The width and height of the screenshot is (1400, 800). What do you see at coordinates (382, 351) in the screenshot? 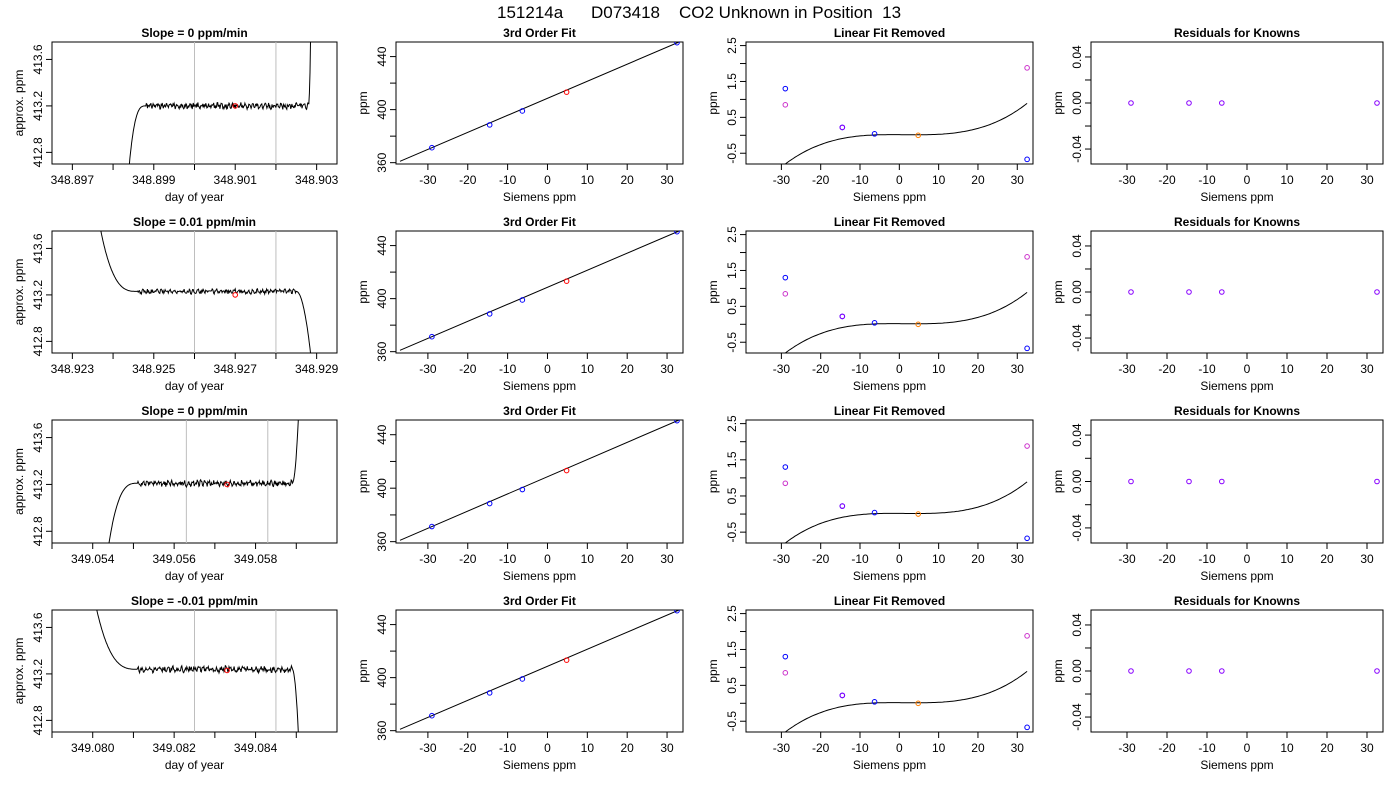
I see `y-tick-label: 360` at bounding box center [382, 351].